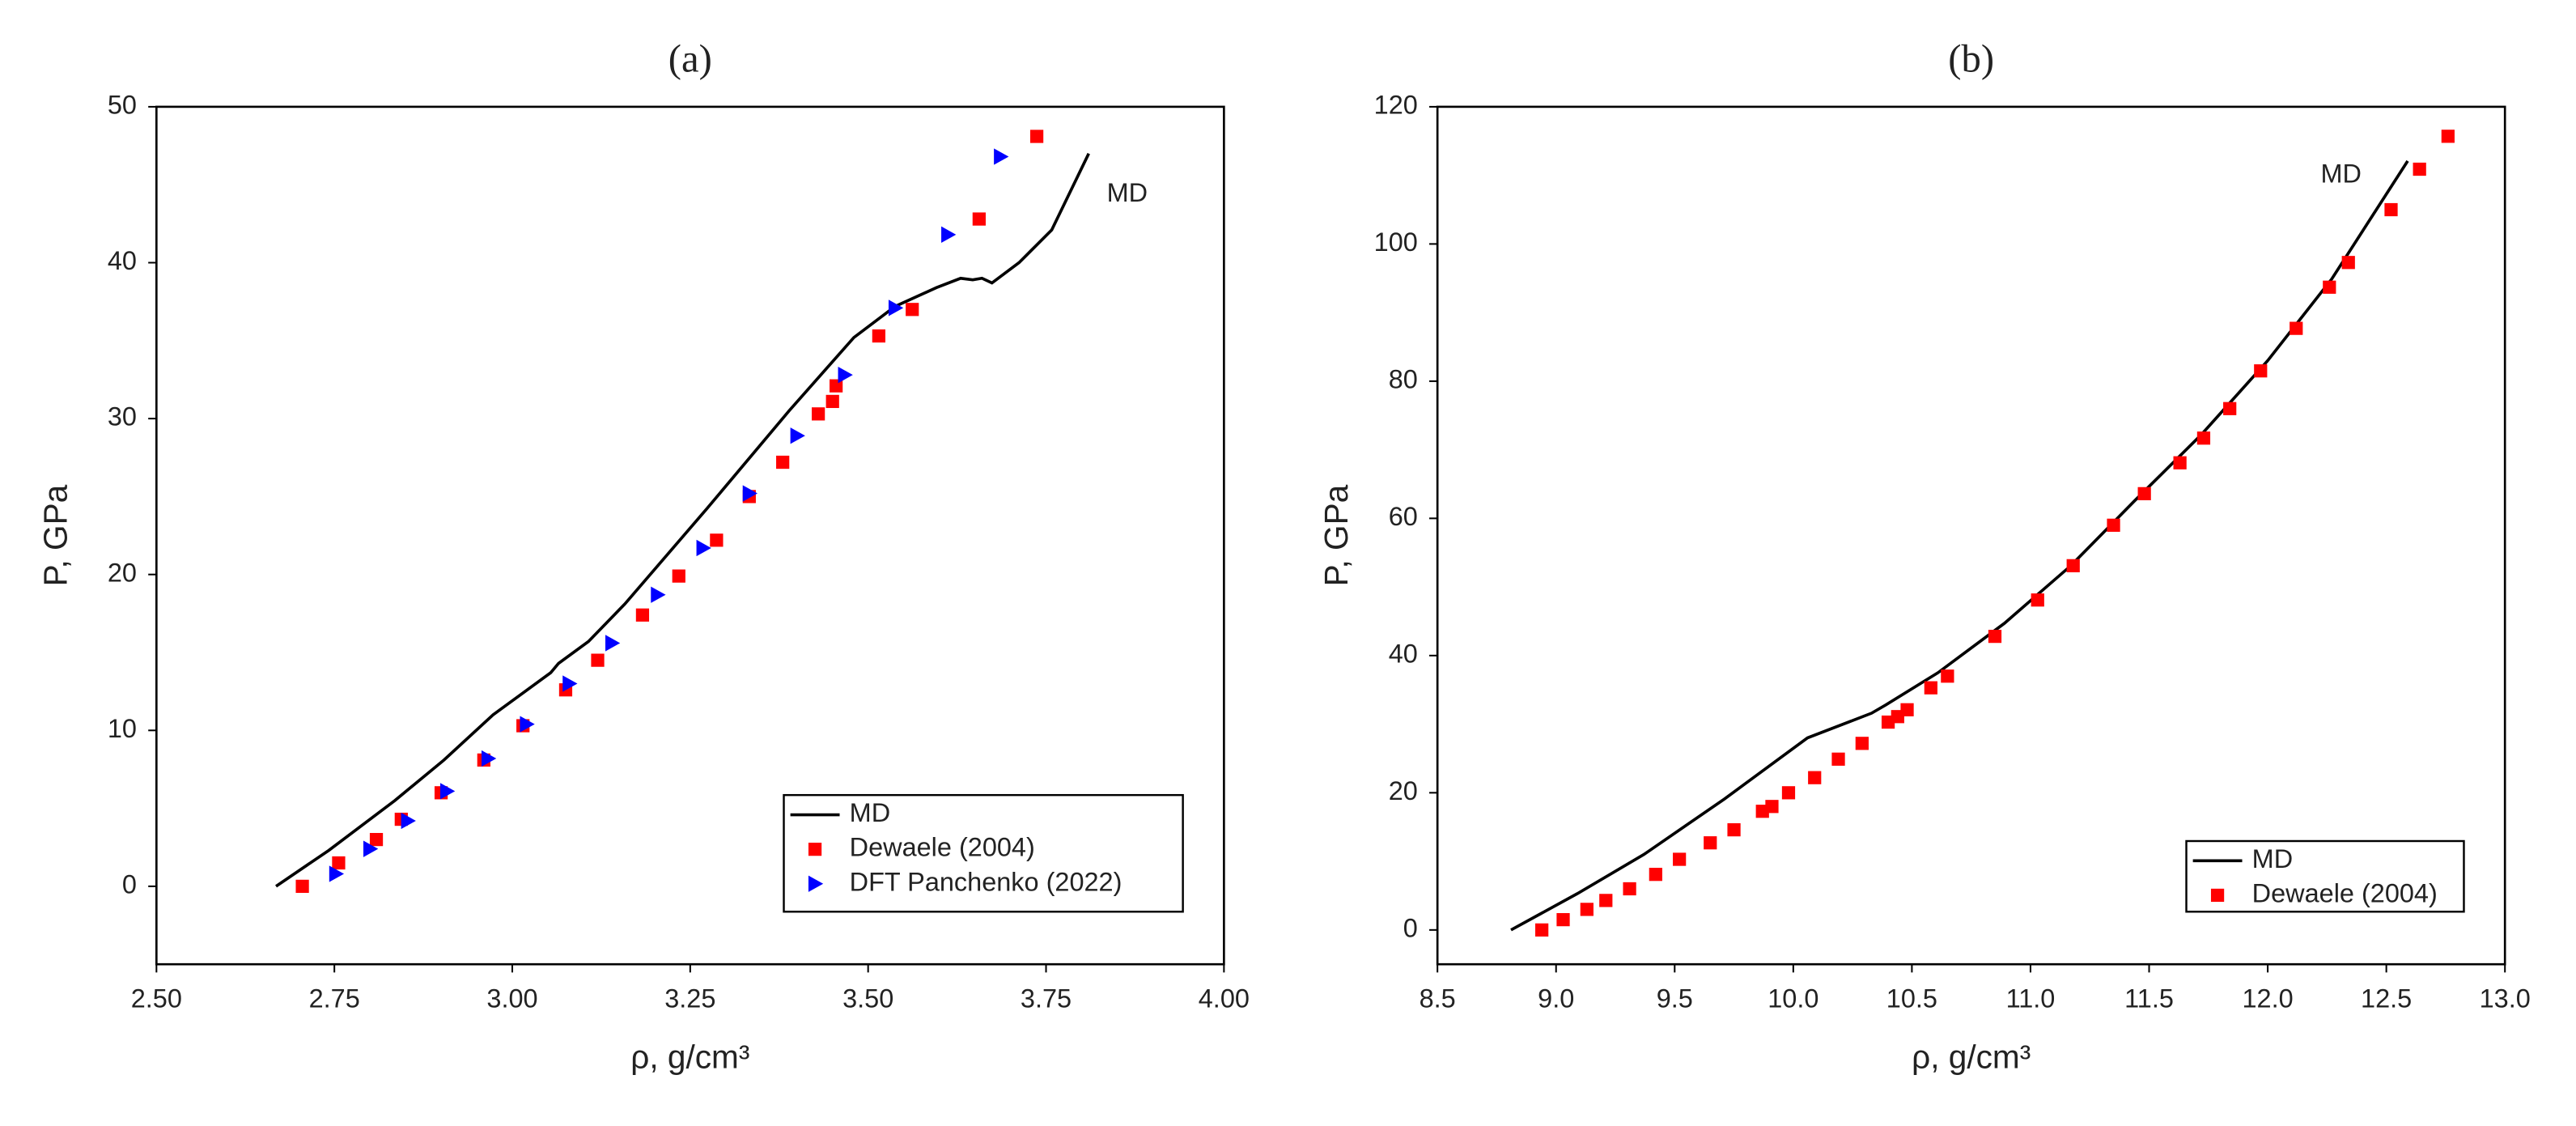  What do you see at coordinates (1911, 998) in the screenshot?
I see `x-tick-label: 10.5` at bounding box center [1911, 998].